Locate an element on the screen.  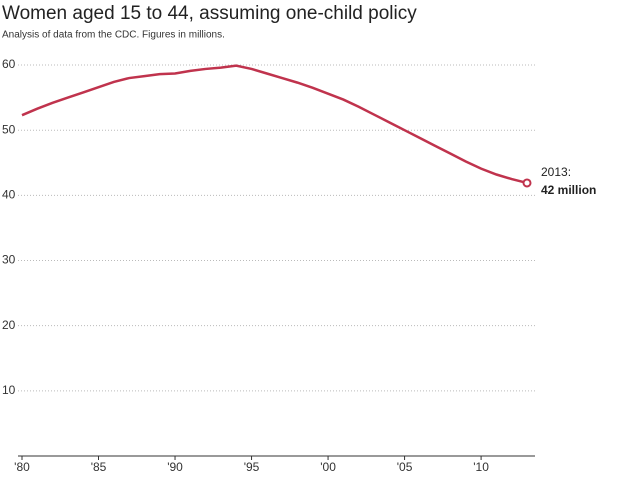
y-tick-label: 50 is located at coordinates (9, 129).